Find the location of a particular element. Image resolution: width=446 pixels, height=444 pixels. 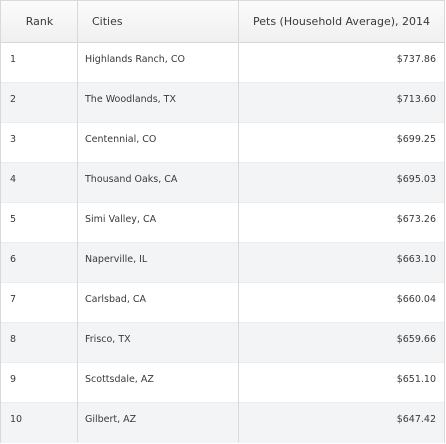

rank-cell: 8 is located at coordinates (13, 339).